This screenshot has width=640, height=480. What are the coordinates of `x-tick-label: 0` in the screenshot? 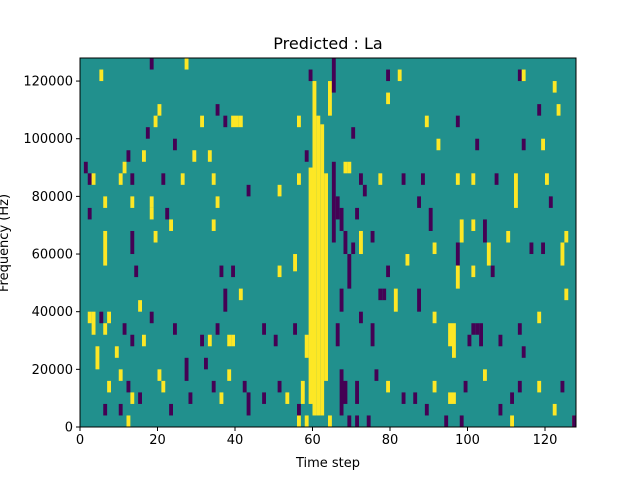 It's located at (80, 440).